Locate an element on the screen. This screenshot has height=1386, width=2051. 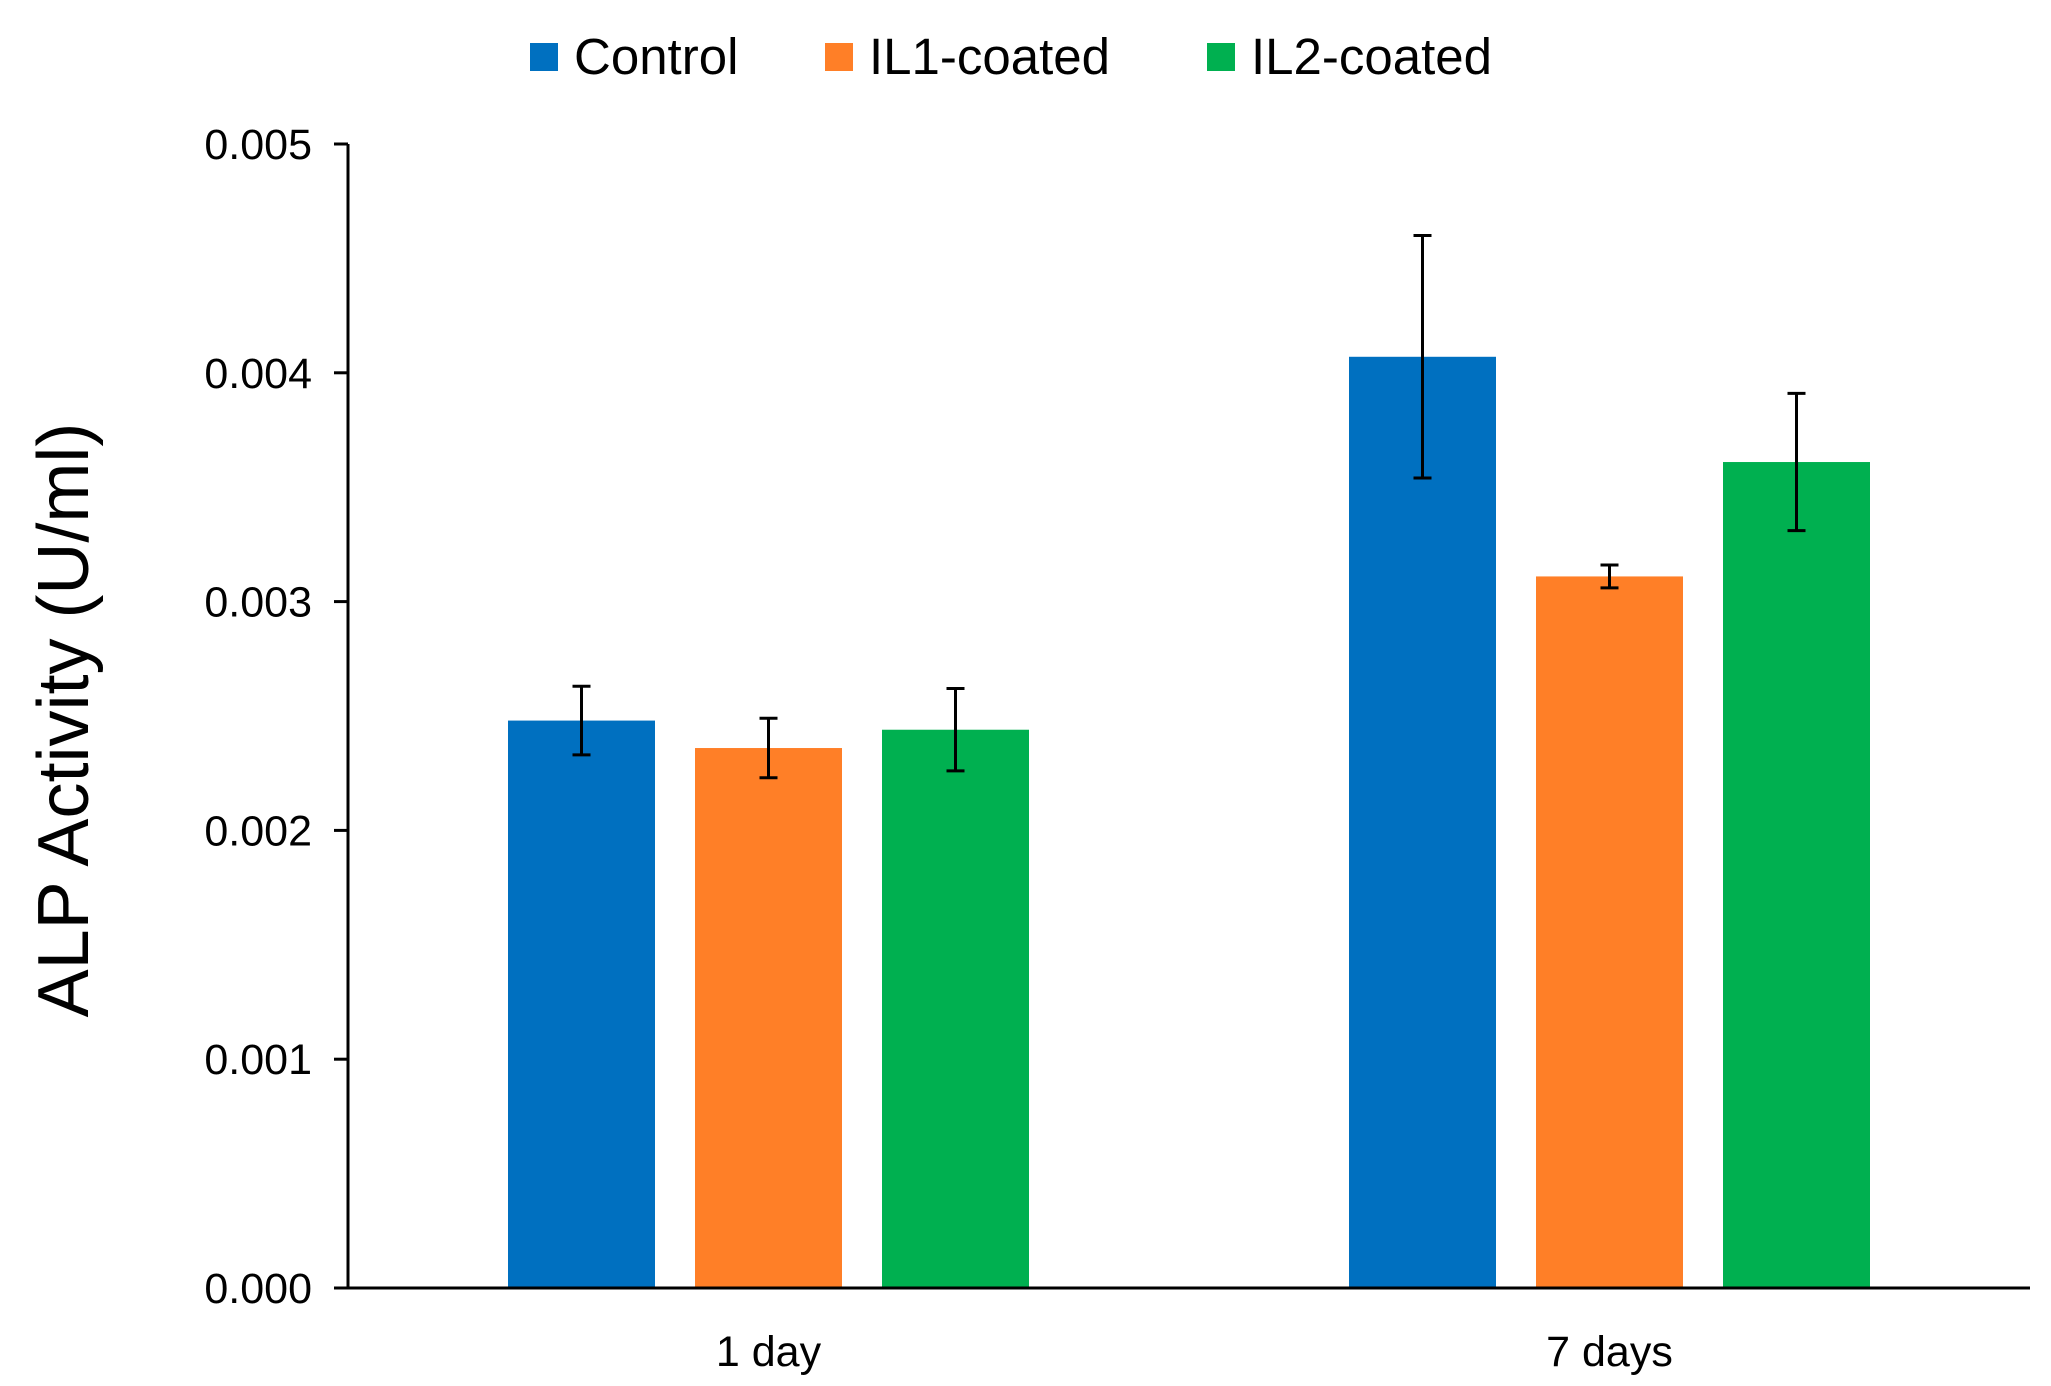
legend-item-il1-coated: IL1-coated is located at coordinates (967, 56).